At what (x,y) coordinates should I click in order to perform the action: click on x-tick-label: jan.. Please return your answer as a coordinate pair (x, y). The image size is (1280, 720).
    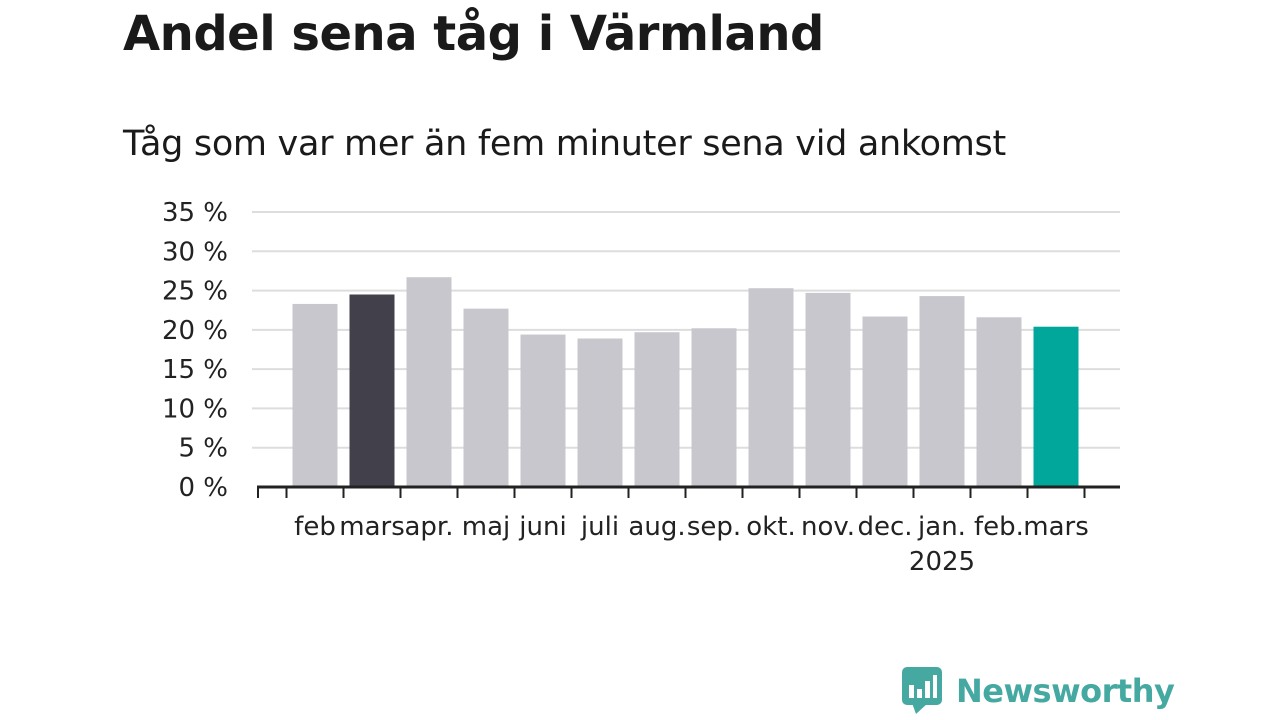
    Looking at the image, I should click on (941, 527).